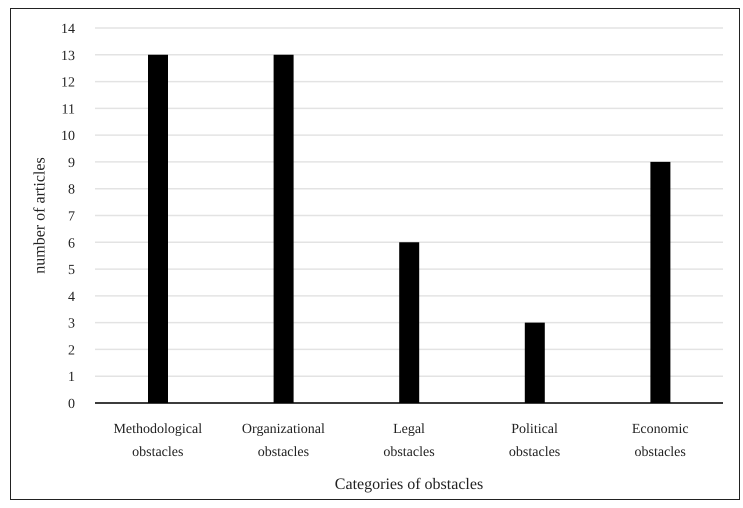 The height and width of the screenshot is (508, 743). Describe the element at coordinates (68, 110) in the screenshot. I see `y-tick-label: 11` at that location.